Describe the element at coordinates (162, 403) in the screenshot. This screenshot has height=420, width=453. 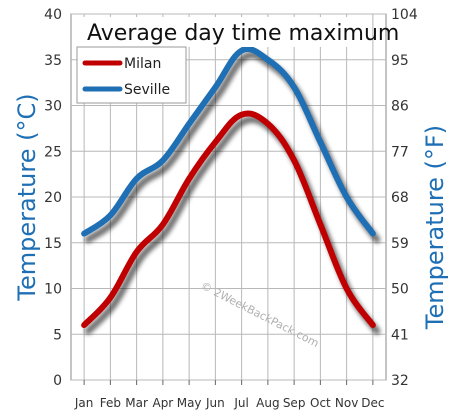
I see `x-tick-label: Apr` at that location.